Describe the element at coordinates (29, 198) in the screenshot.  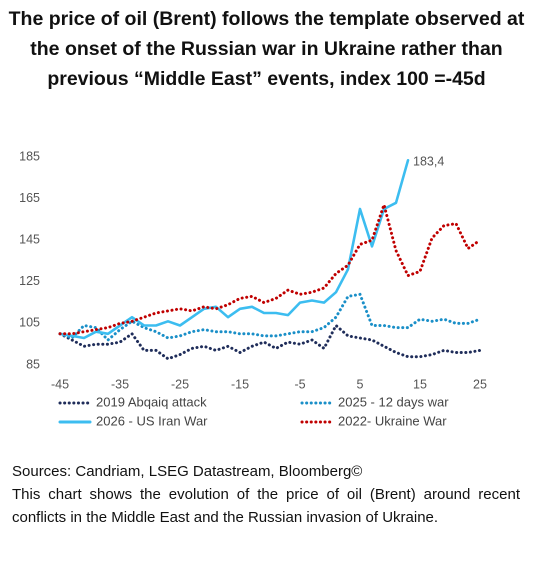
I see `y-tick-label: 165` at that location.